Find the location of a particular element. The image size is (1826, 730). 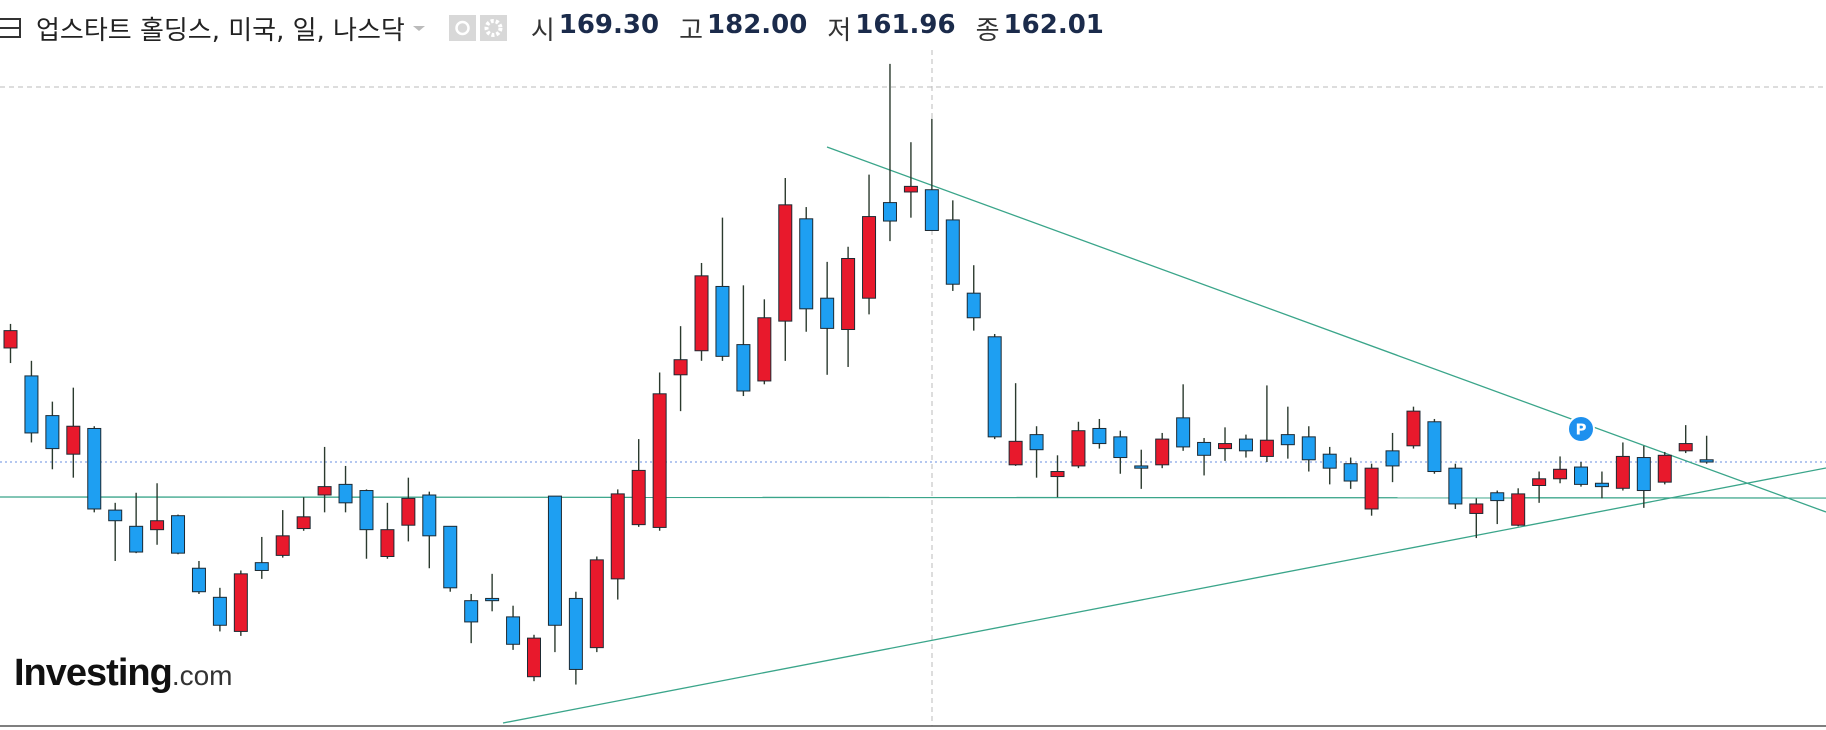

support-line is located at coordinates (913, 497).